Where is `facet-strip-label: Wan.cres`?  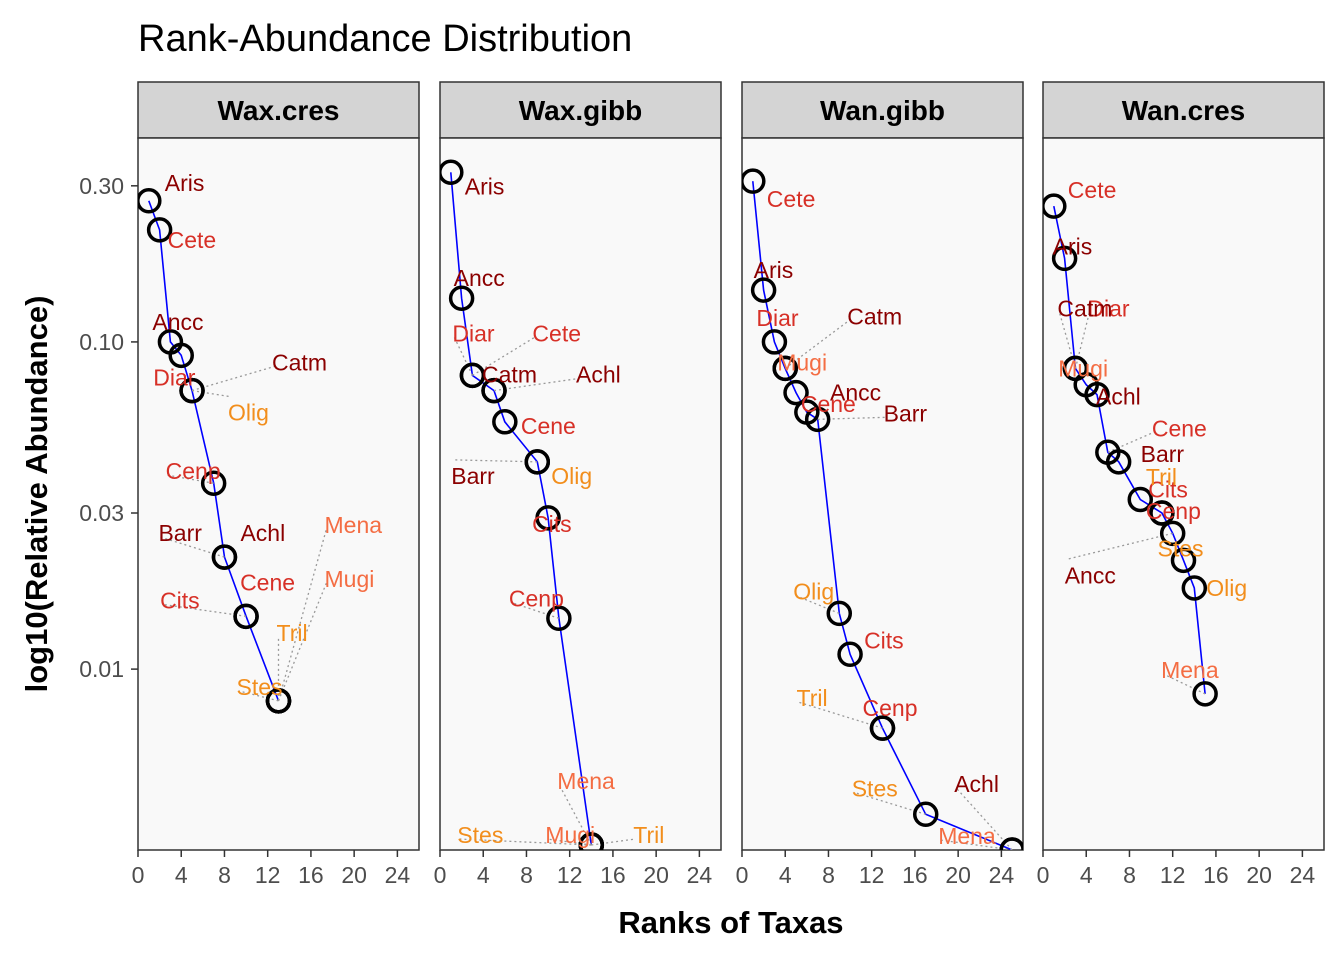
facet-strip-label: Wan.cres is located at coordinates (1183, 110).